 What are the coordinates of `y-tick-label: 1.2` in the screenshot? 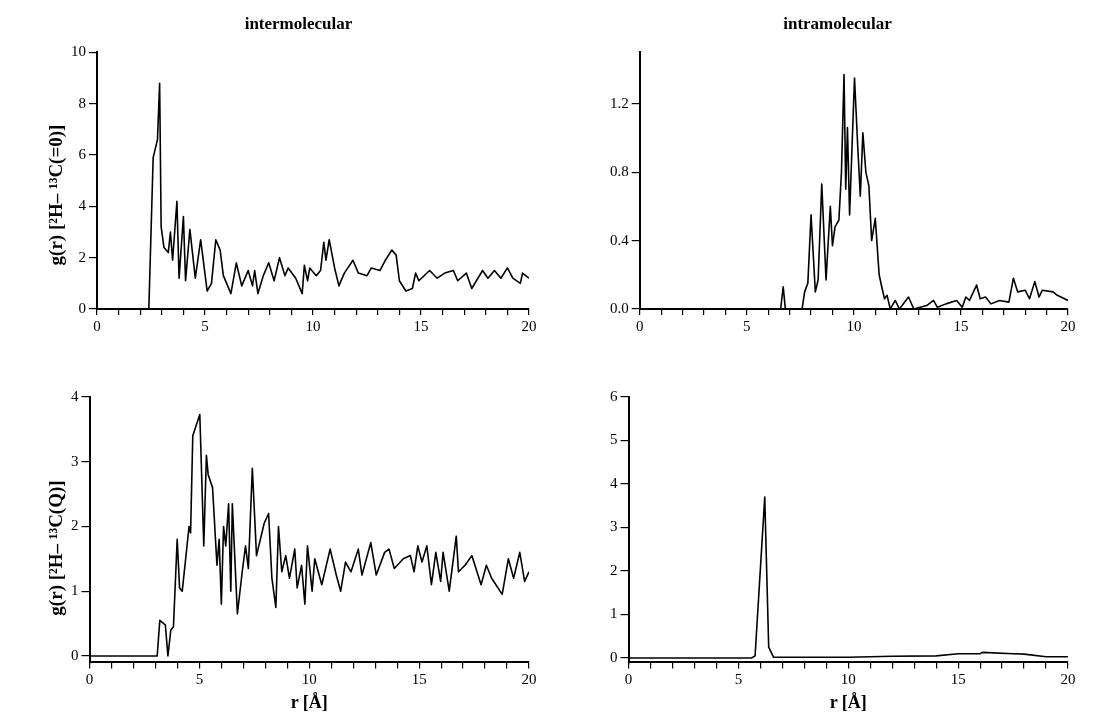 It's located at (619, 102).